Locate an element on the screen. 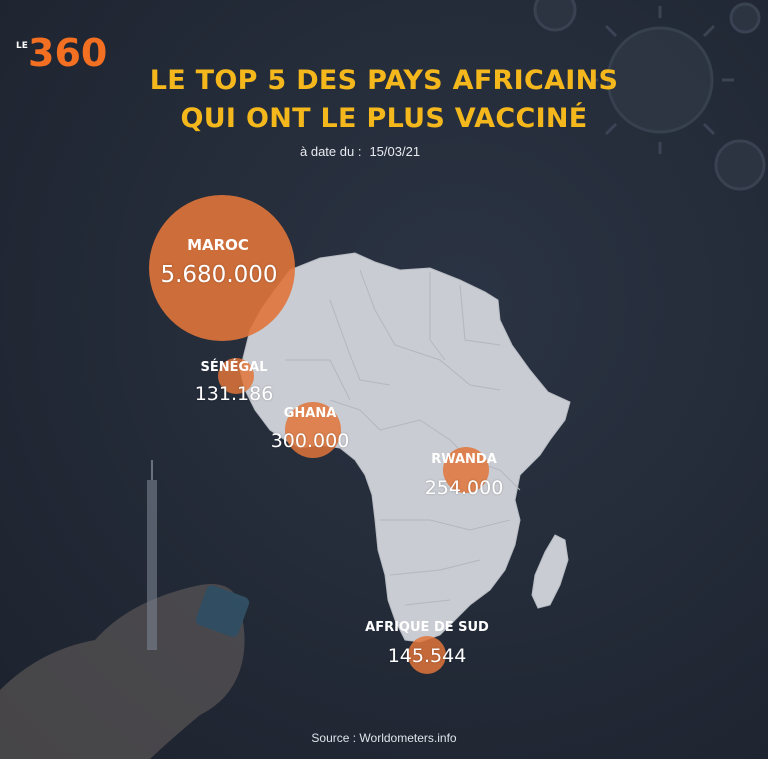 This screenshot has width=768, height=759. country-value-rwanda: 254.000 is located at coordinates (464, 488).